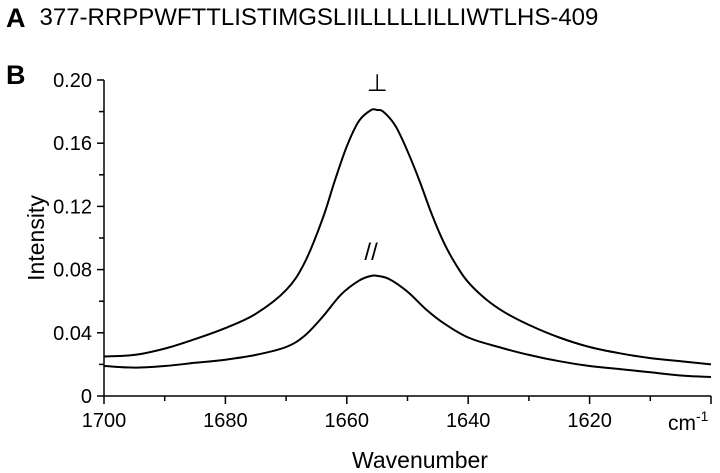 This screenshot has height=473, width=720. What do you see at coordinates (397, 414) in the screenshot?
I see `x-axis-ticks: 1700 1680 1660 1640 1620` at bounding box center [397, 414].